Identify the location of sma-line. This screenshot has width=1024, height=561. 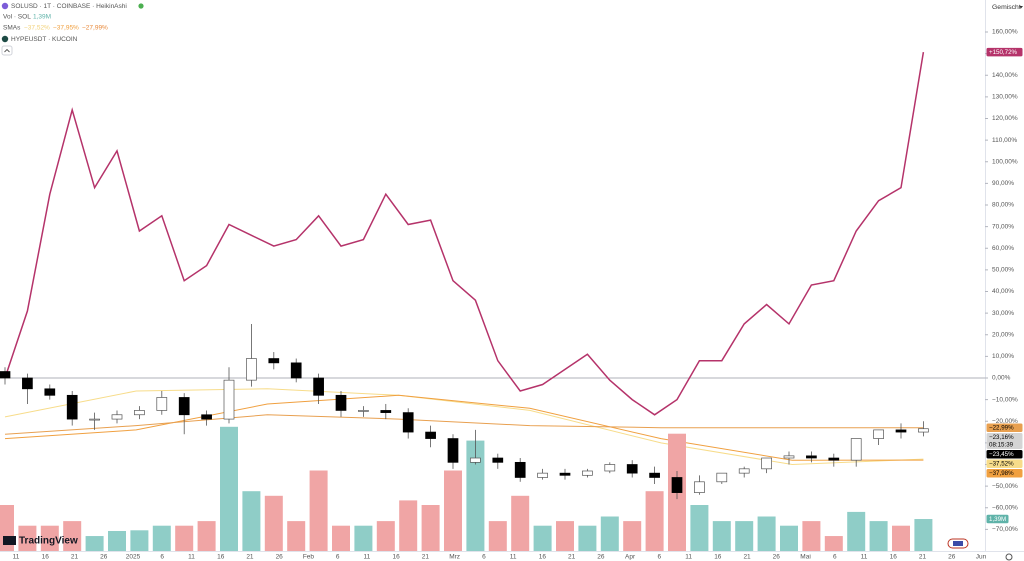
(464, 424).